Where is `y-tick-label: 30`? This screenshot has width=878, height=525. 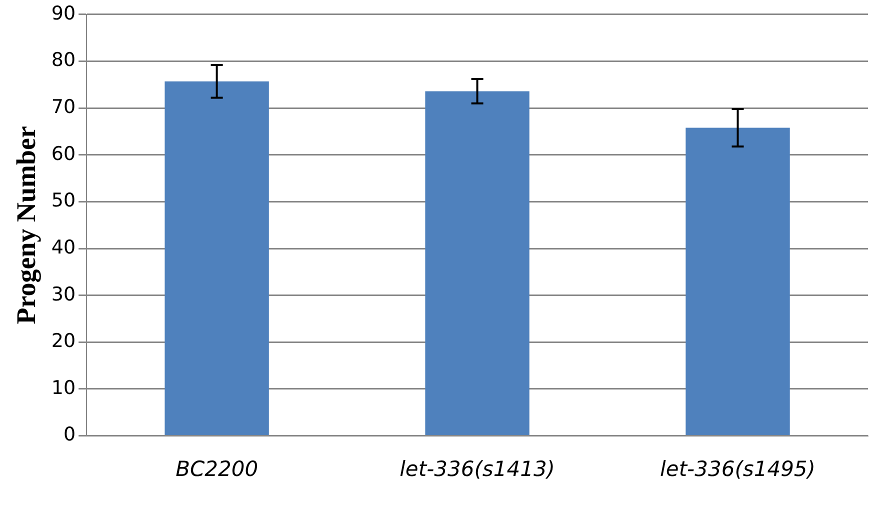 y-tick-label: 30 is located at coordinates (63, 294).